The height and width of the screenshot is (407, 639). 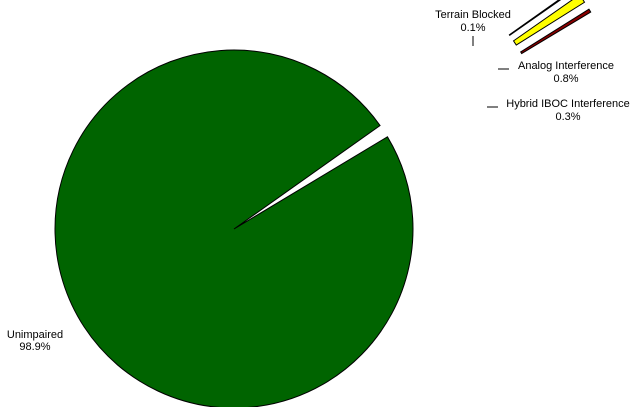 What do you see at coordinates (472, 28) in the screenshot?
I see `slice-pct-terrain-blocked: 0.1%` at bounding box center [472, 28].